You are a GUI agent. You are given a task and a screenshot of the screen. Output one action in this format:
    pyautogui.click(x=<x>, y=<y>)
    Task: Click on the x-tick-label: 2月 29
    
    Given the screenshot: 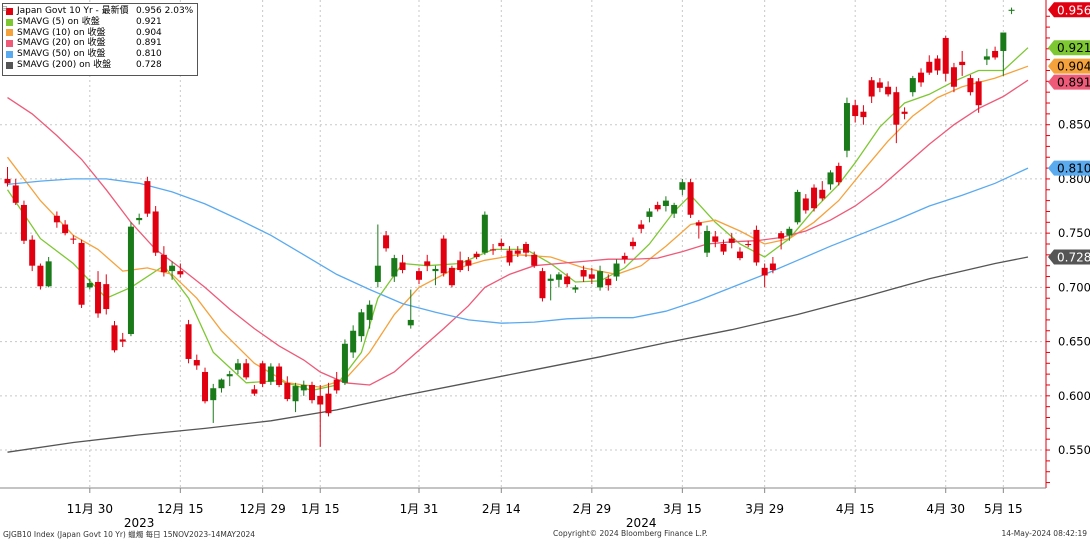 What is the action you would take?
    pyautogui.click(x=591, y=509)
    